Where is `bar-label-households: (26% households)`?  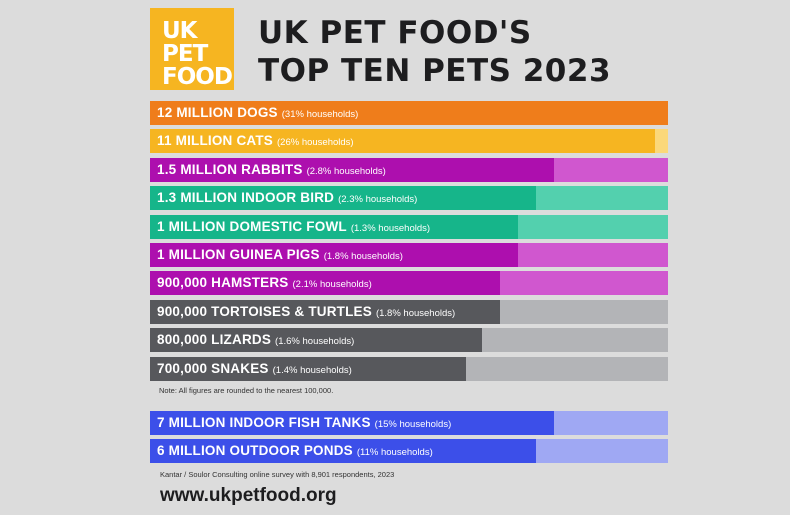
bar-label-households: (26% households) is located at coordinates (315, 143).